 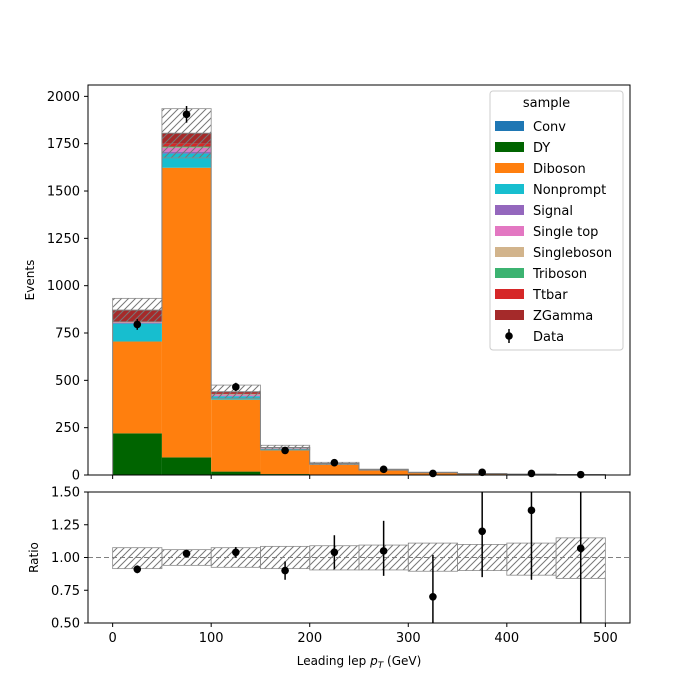 I want to click on x-tick-label: 400, so click(x=506, y=638).